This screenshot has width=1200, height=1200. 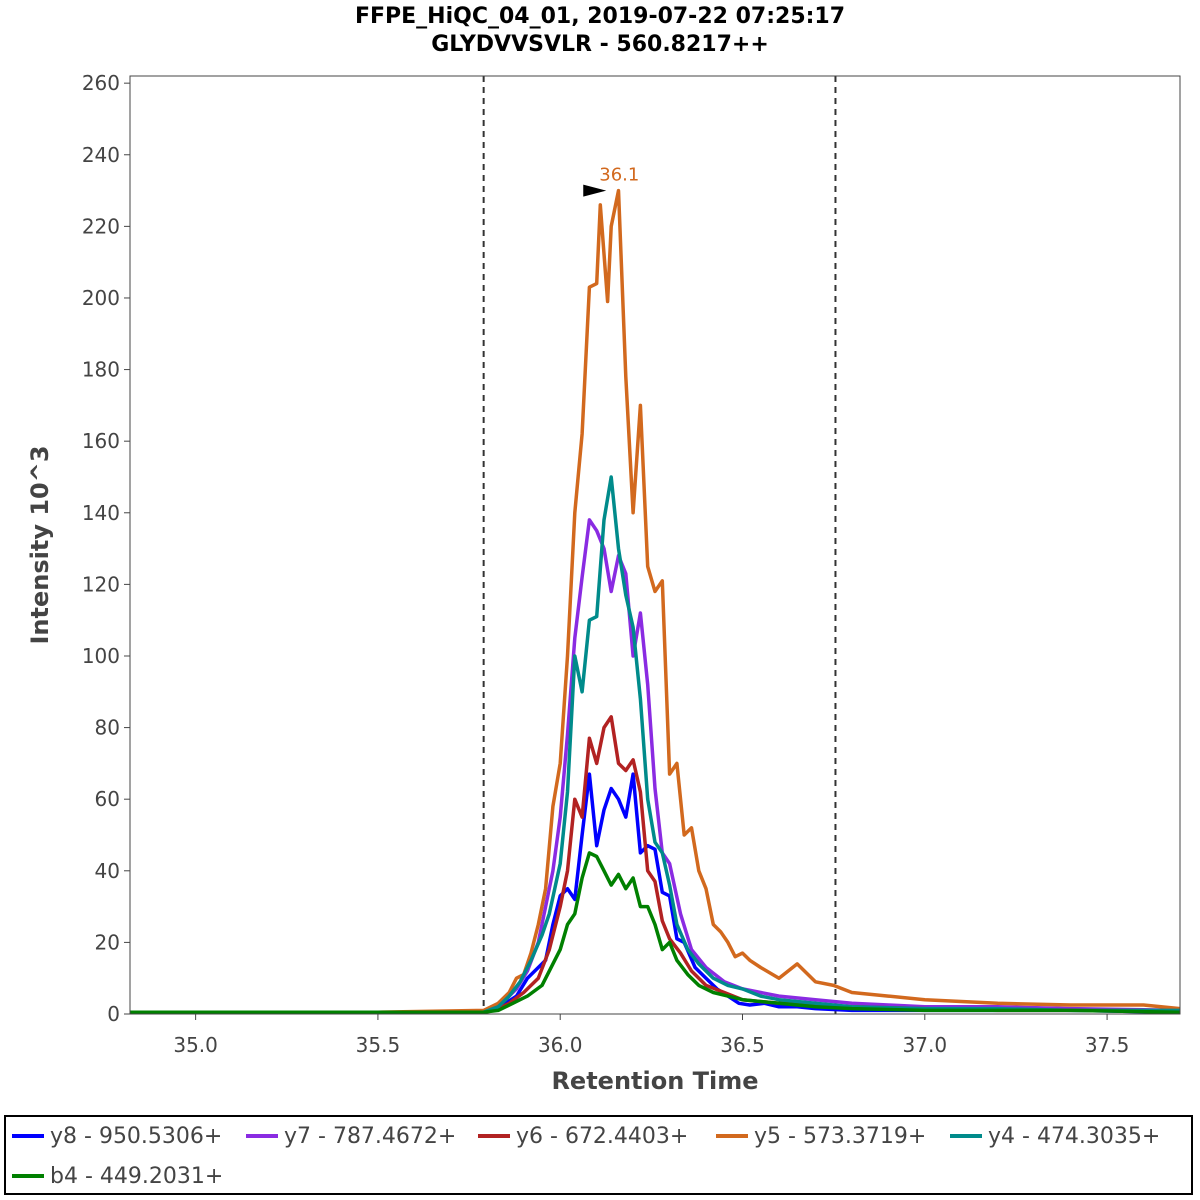 I want to click on legend-item: y5 - 573.3719+, so click(x=821, y=1136).